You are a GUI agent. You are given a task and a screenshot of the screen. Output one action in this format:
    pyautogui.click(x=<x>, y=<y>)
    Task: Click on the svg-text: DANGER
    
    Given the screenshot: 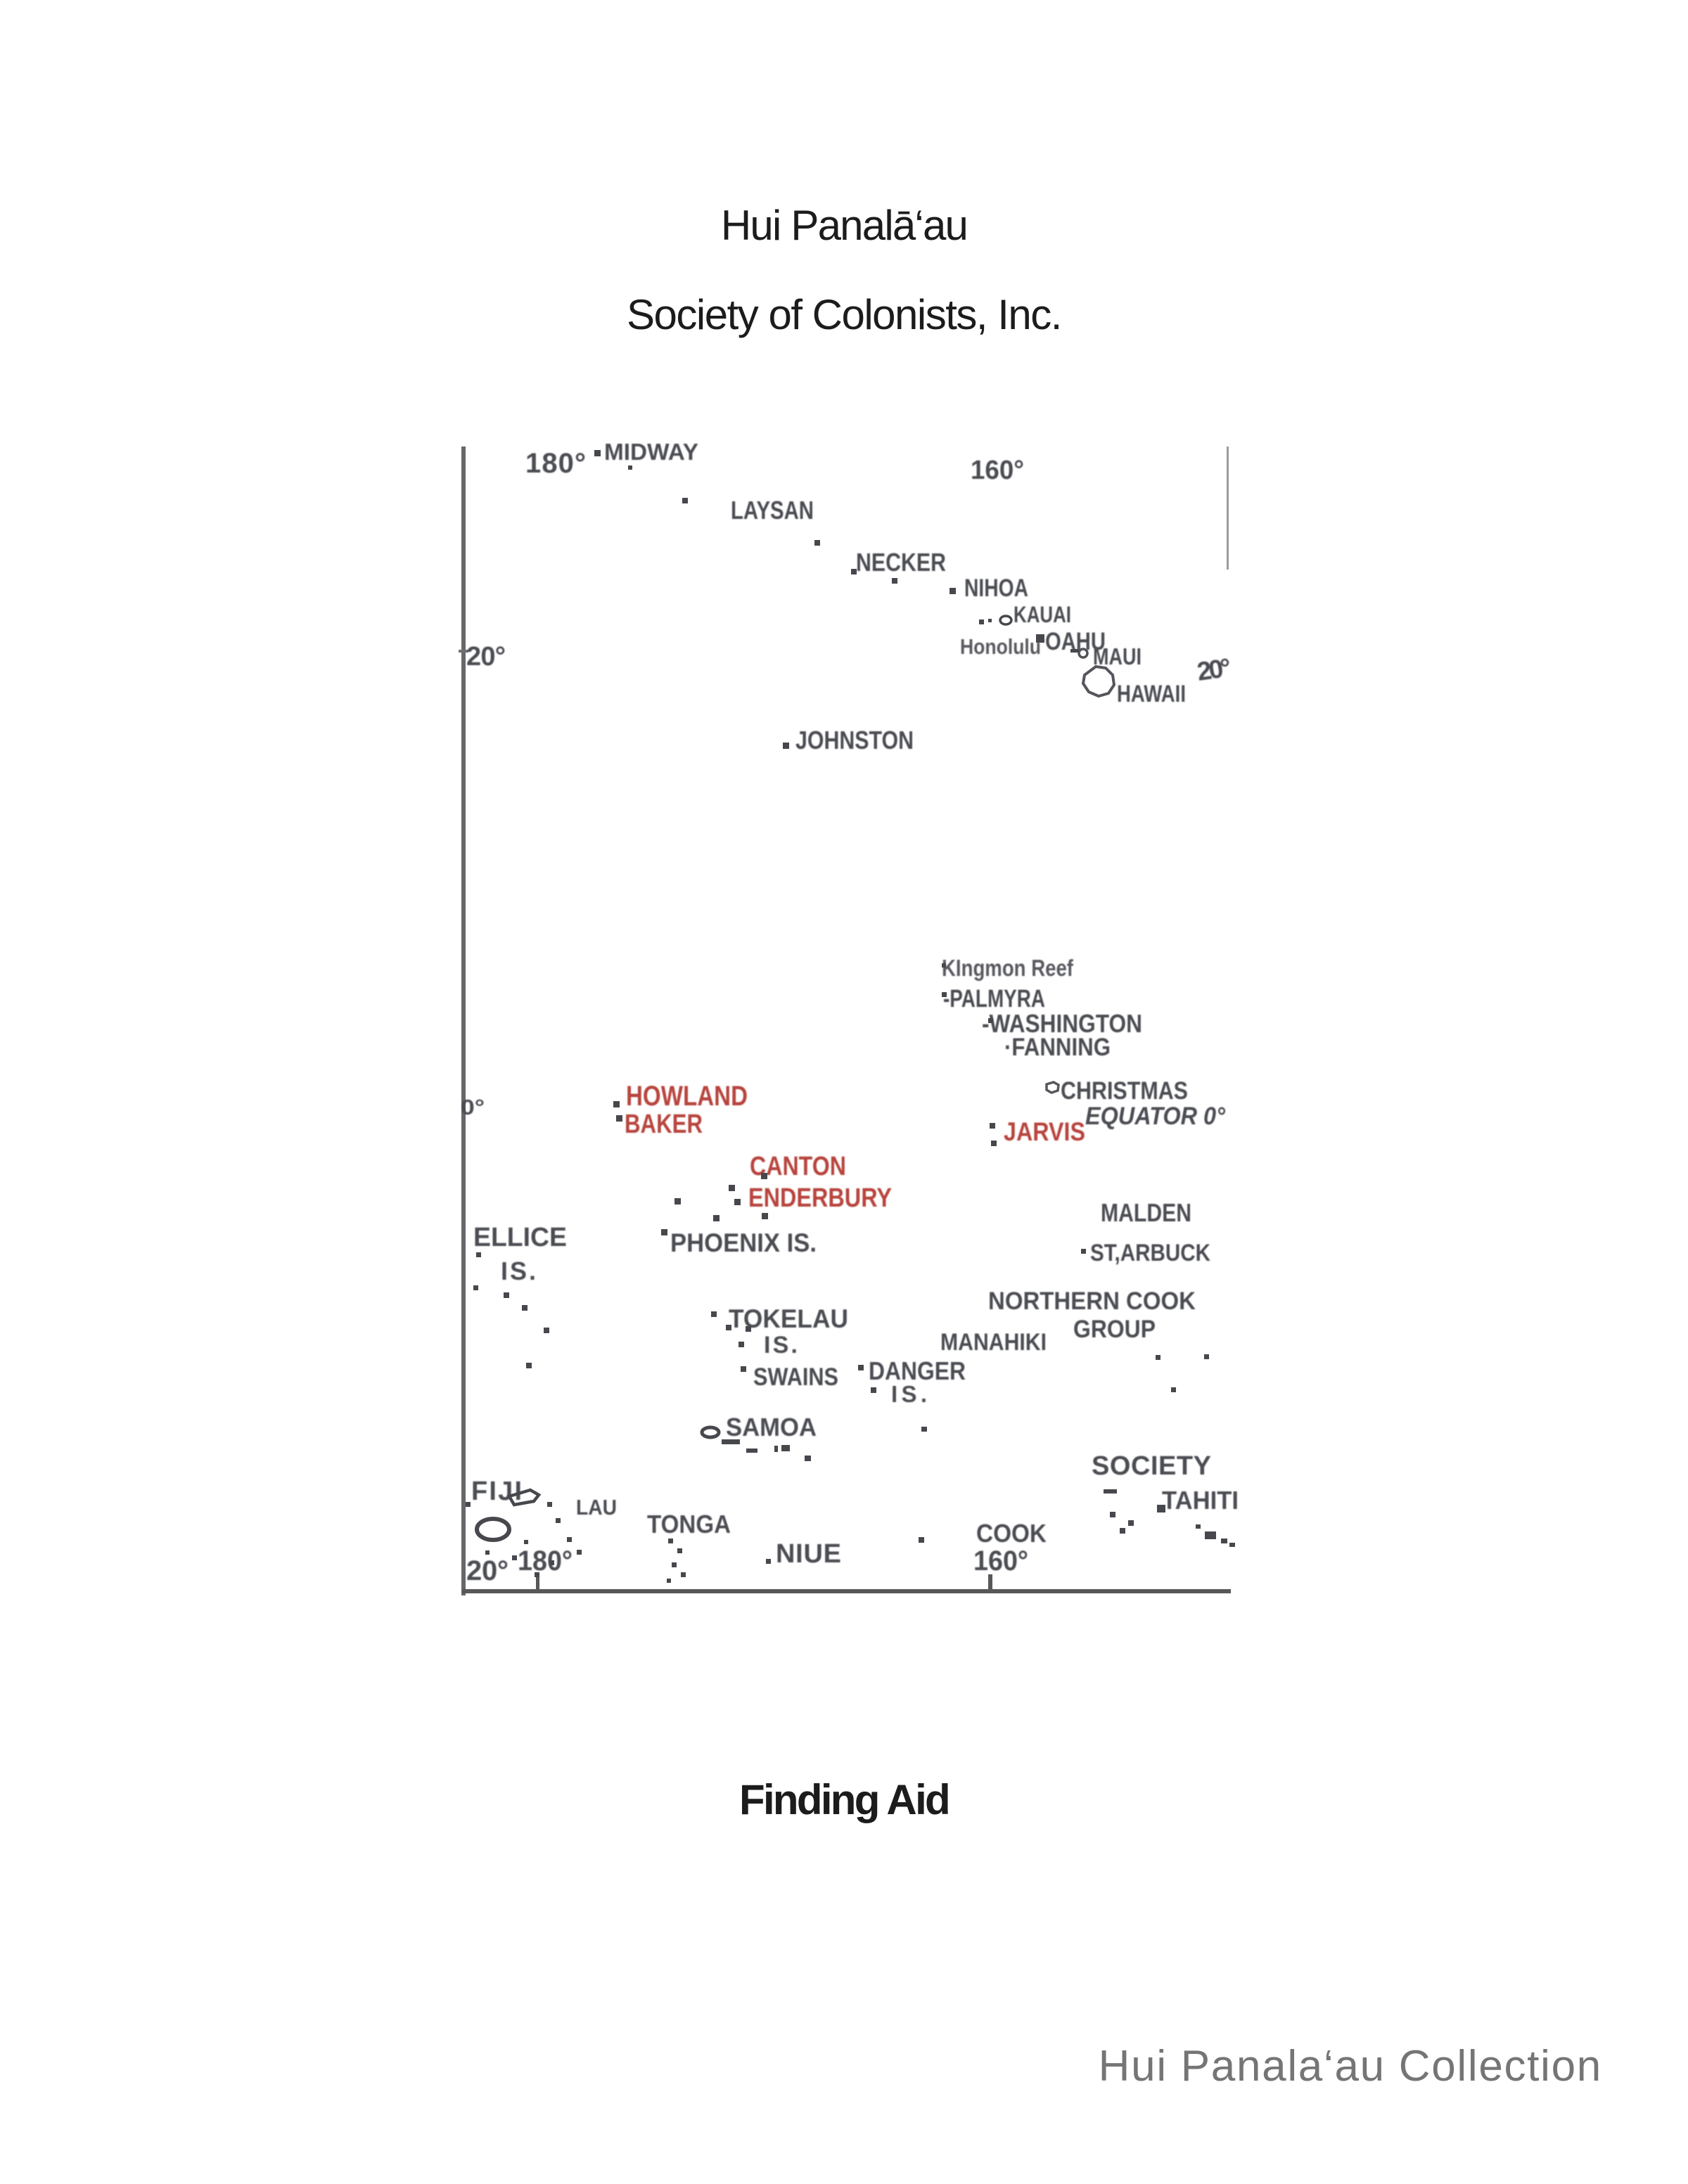 What is the action you would take?
    pyautogui.click(x=918, y=1370)
    